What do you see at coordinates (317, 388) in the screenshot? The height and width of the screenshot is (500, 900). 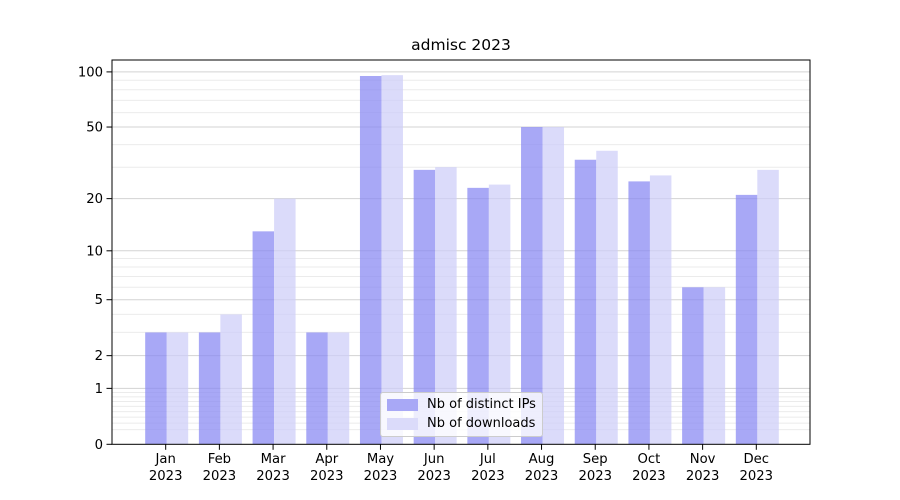 I see `bar-distinct-ips-apr` at bounding box center [317, 388].